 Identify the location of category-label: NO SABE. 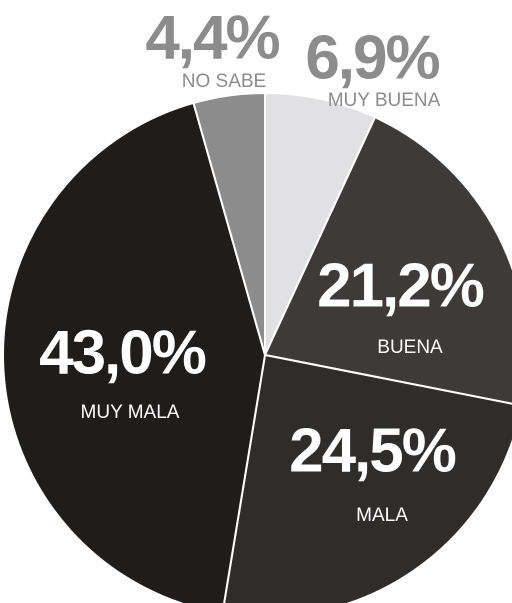
(224, 81).